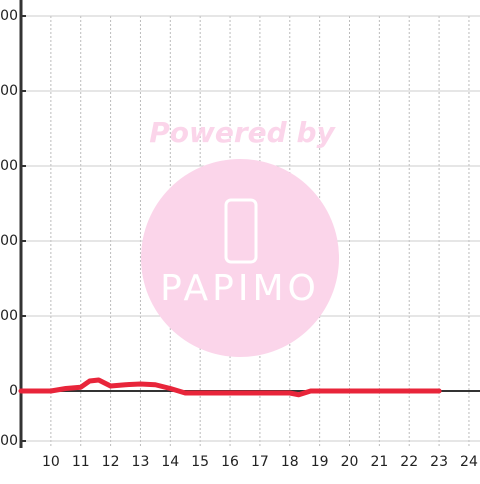 The image size is (480, 484). What do you see at coordinates (320, 462) in the screenshot?
I see `x-tick-label: 19` at bounding box center [320, 462].